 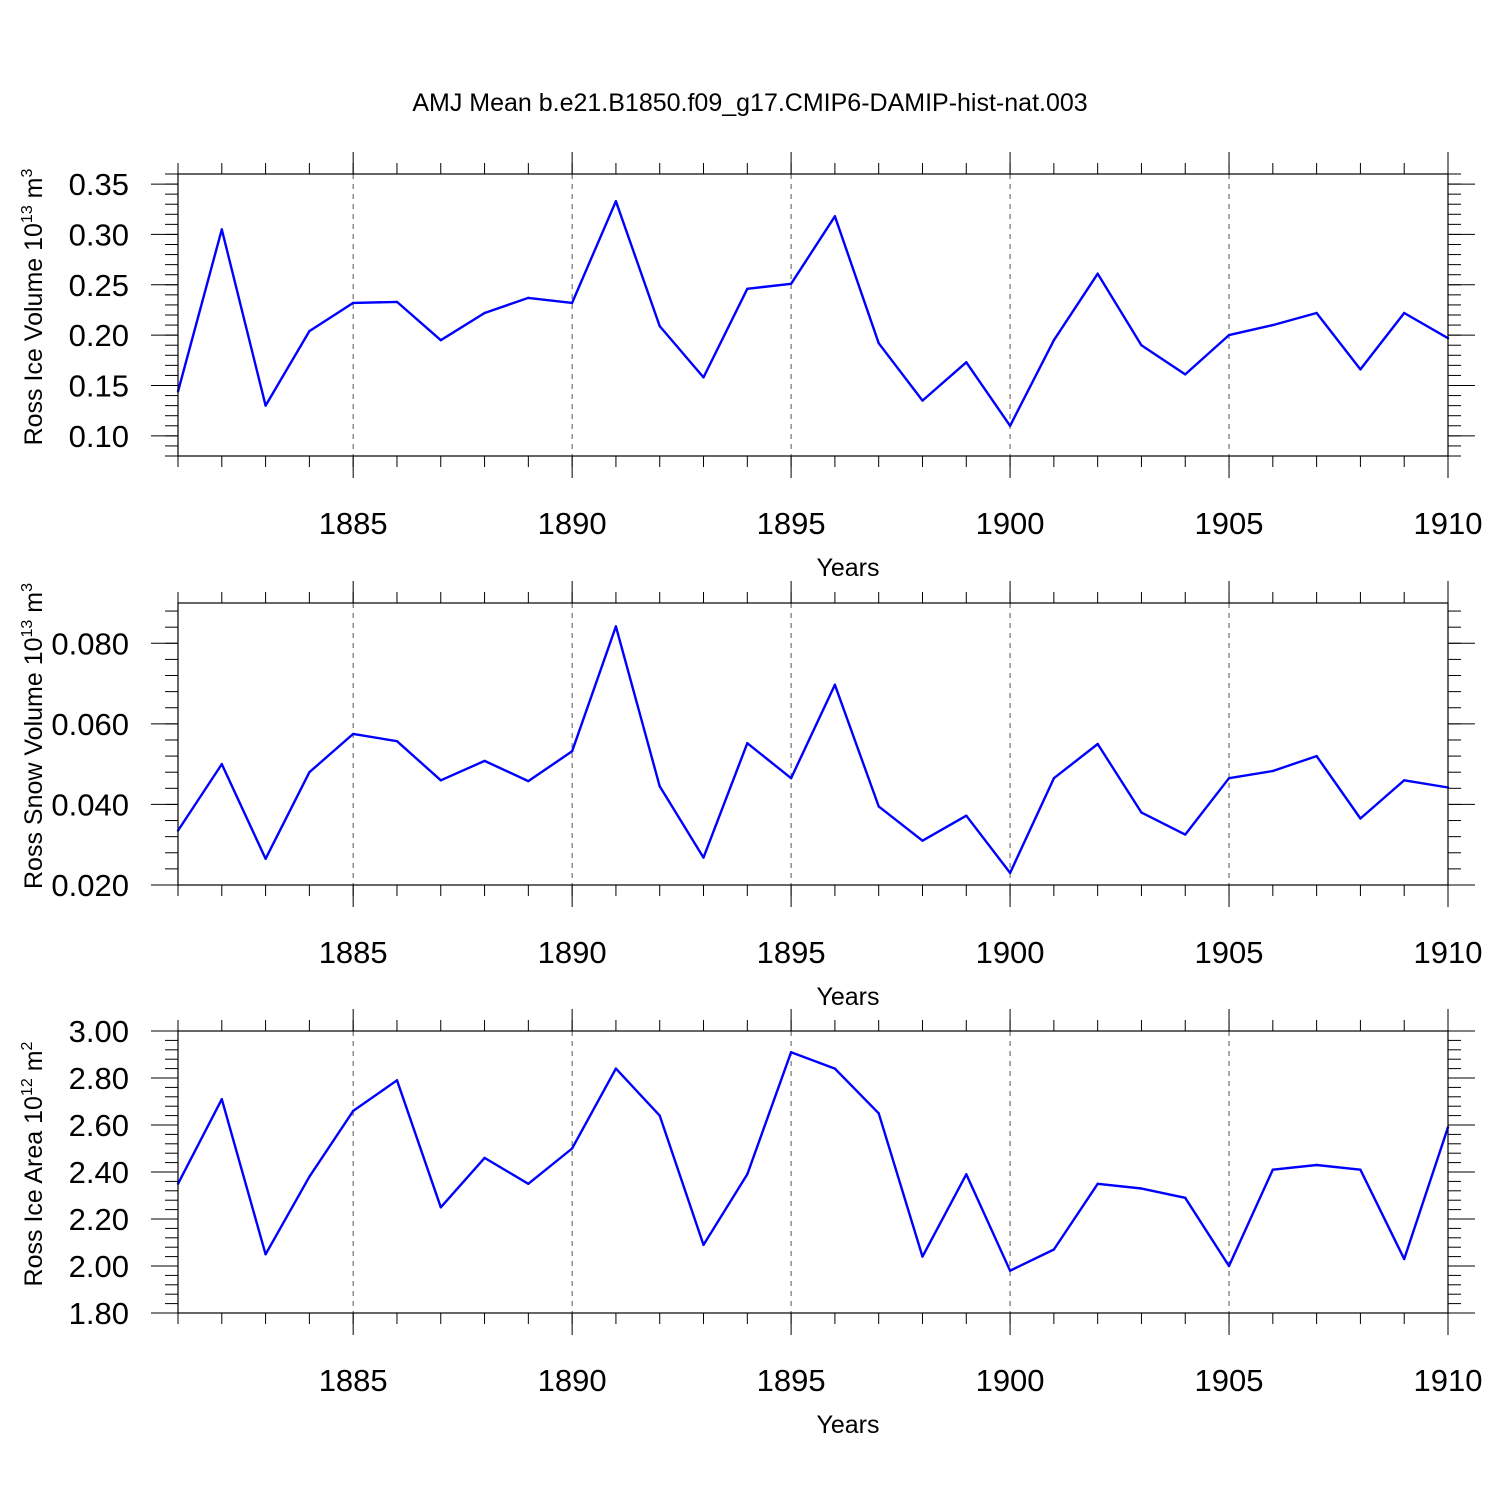 I want to click on y-axis-title: Ross Ice Volume 1013 m3, so click(x=33, y=306).